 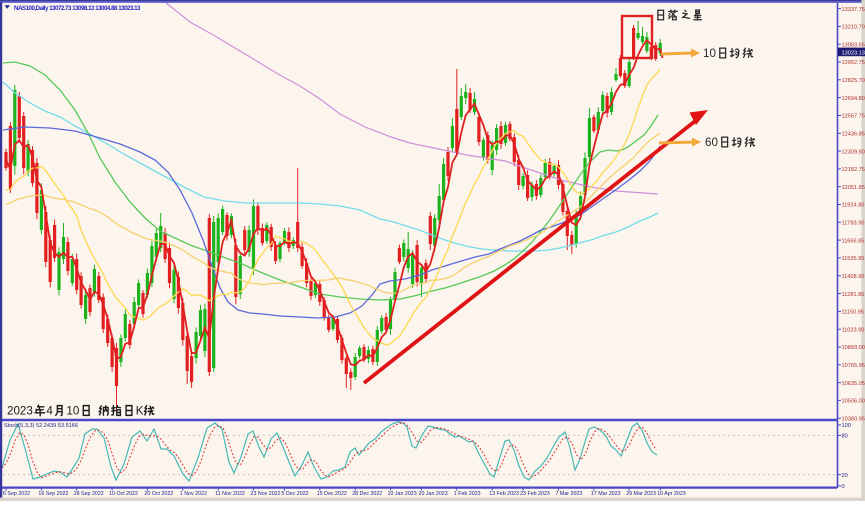 I want to click on svg-text: 12825.70, so click(x=853, y=81).